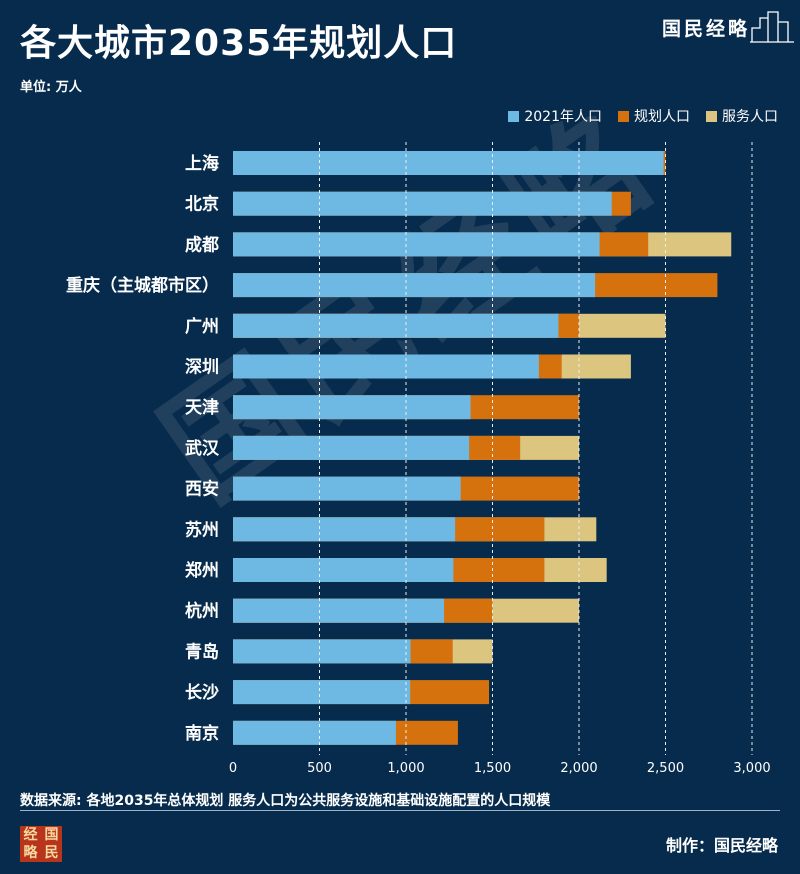 The height and width of the screenshot is (874, 800). What do you see at coordinates (705, 29) in the screenshot?
I see `brand-name: 国民经略` at bounding box center [705, 29].